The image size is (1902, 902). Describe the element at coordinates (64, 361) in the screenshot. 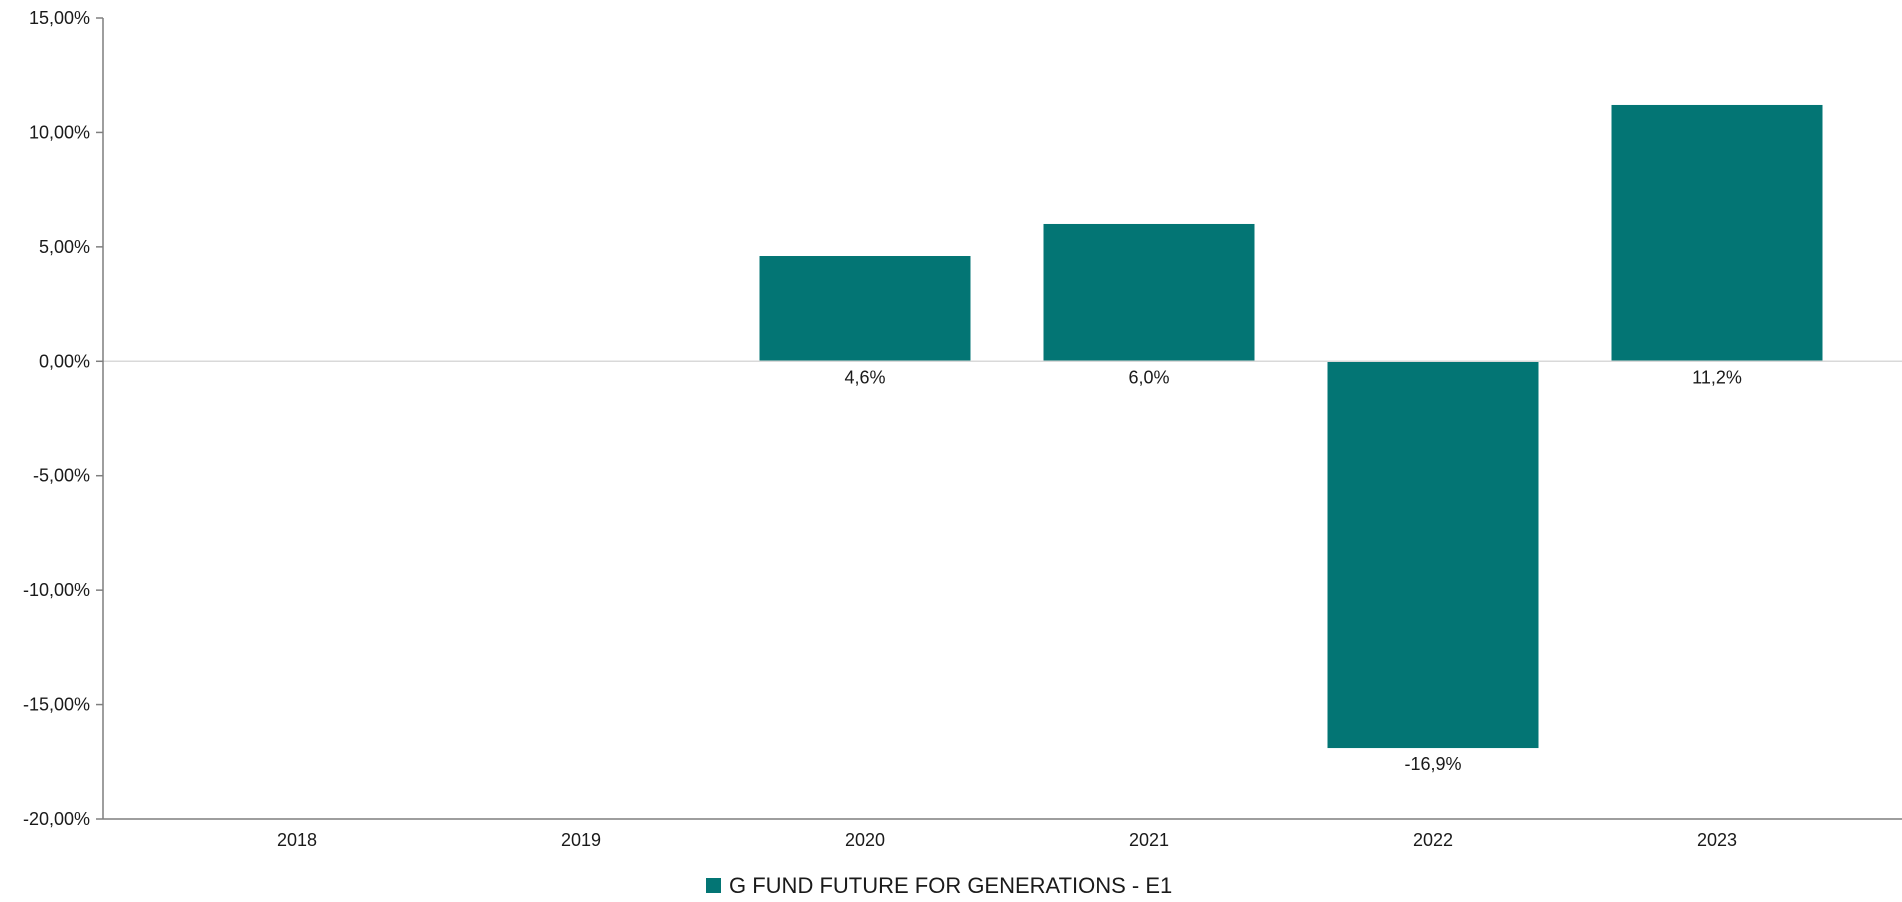

I see `y-tick-label: 0,00%` at that location.